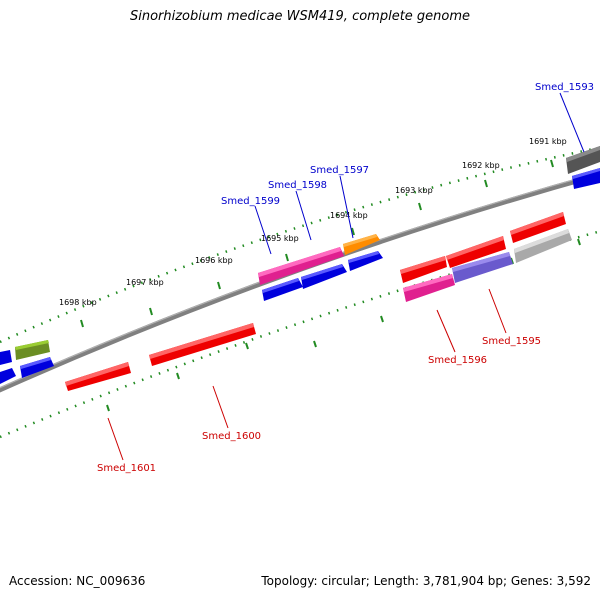  Describe the element at coordinates (564, 87) in the screenshot. I see `gene-label-smed-1593: Smed_1593` at that location.